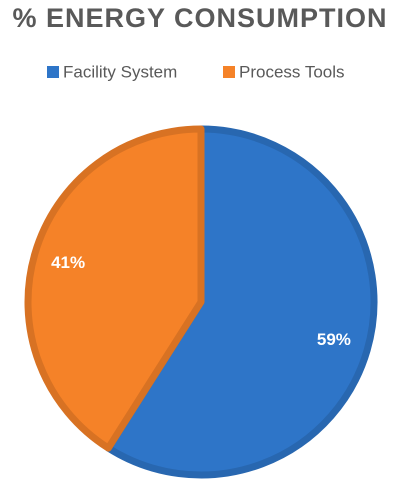 The image size is (401, 480). What do you see at coordinates (199, 18) in the screenshot?
I see `chart-title: % ENERGY CONSUMPTION` at bounding box center [199, 18].